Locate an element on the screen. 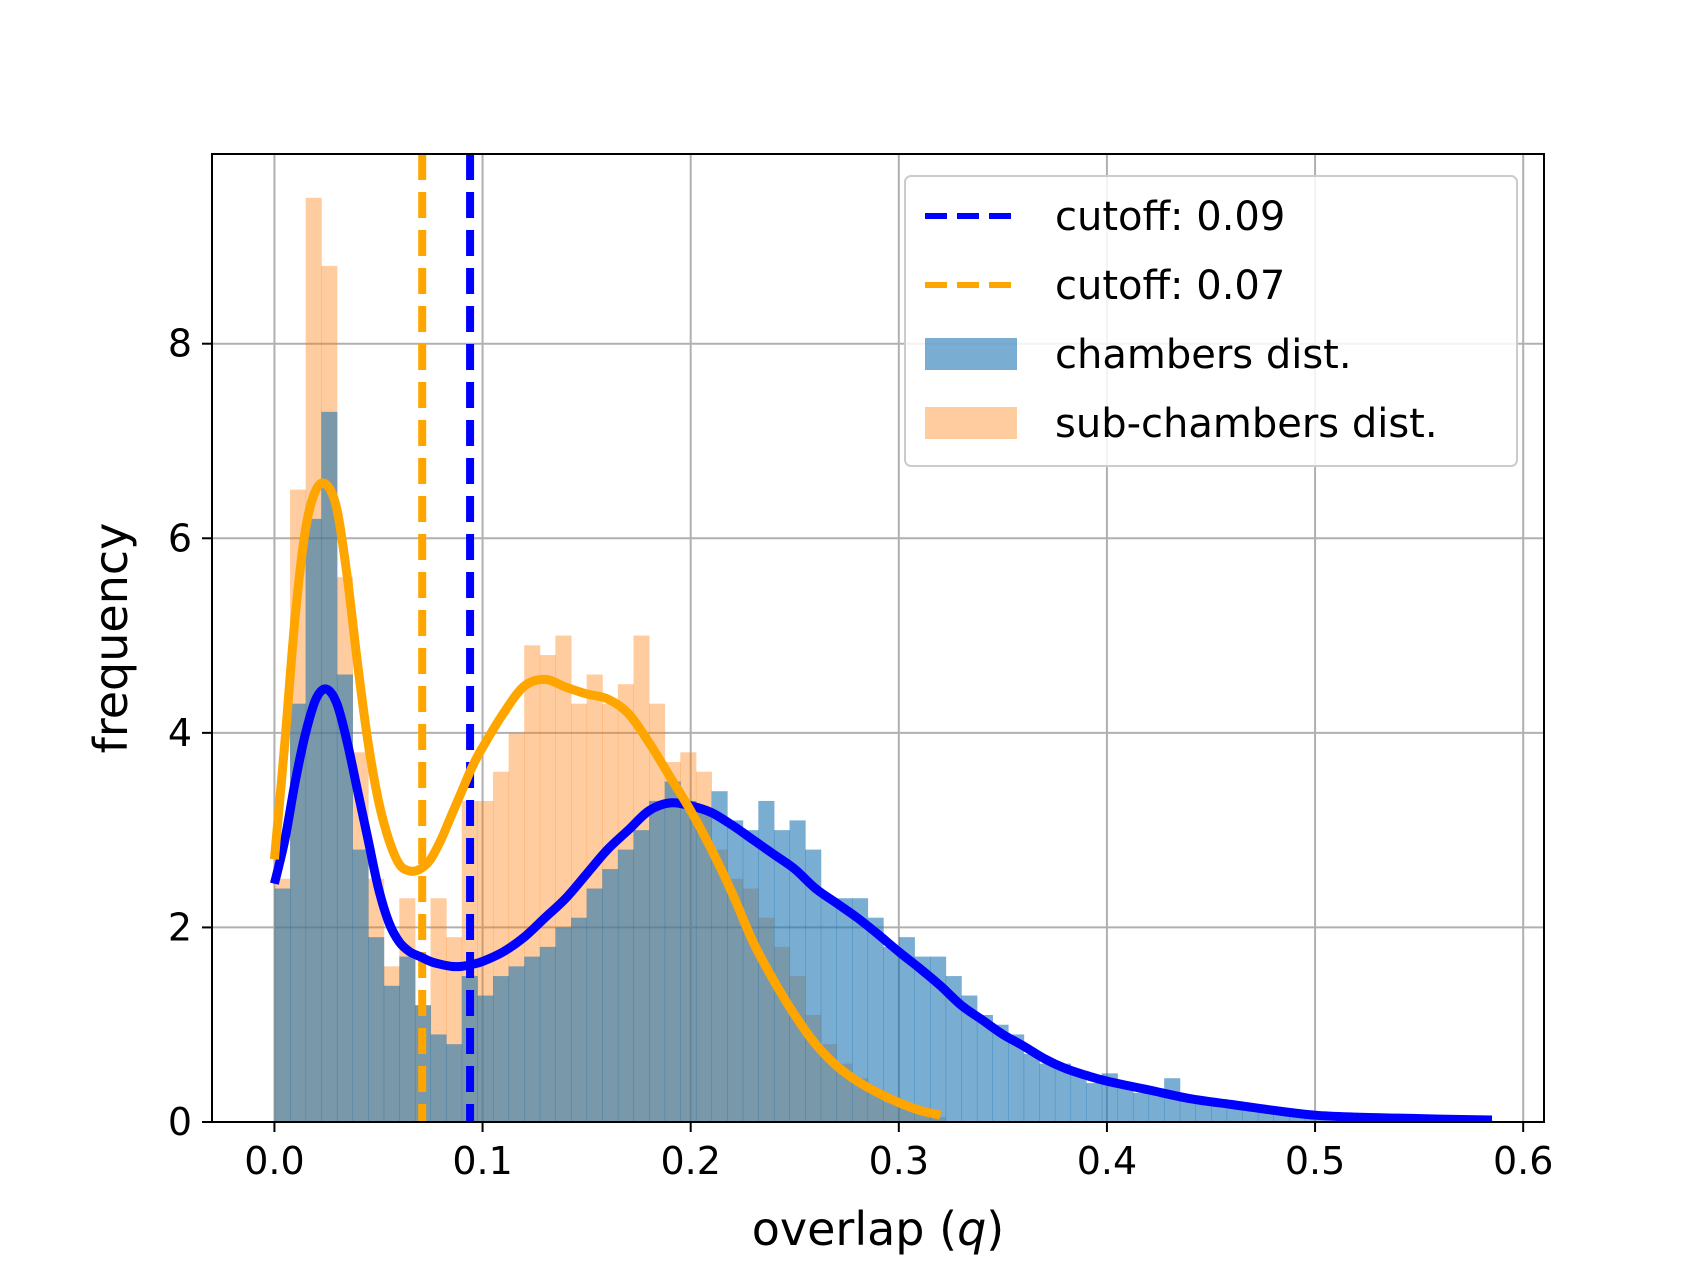  legend-label-chambers: chambers dist. is located at coordinates (1203, 355).